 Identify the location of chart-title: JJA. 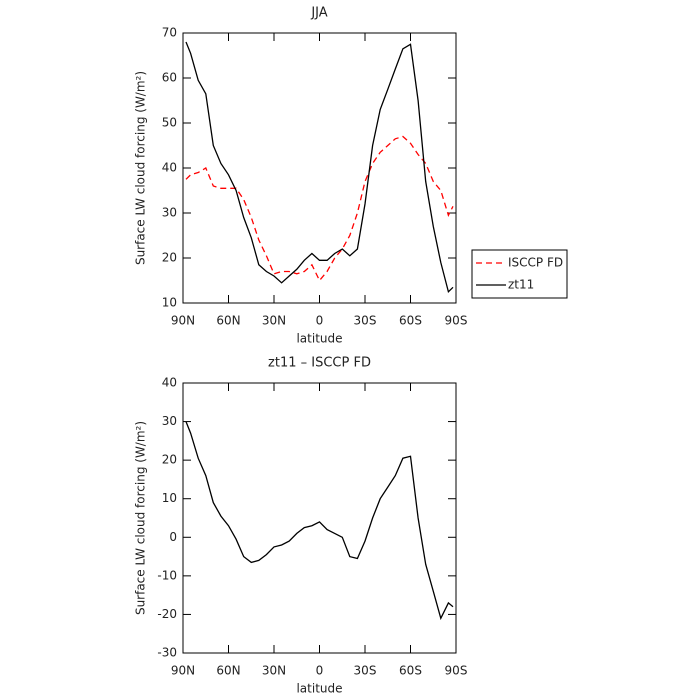
(318, 13).